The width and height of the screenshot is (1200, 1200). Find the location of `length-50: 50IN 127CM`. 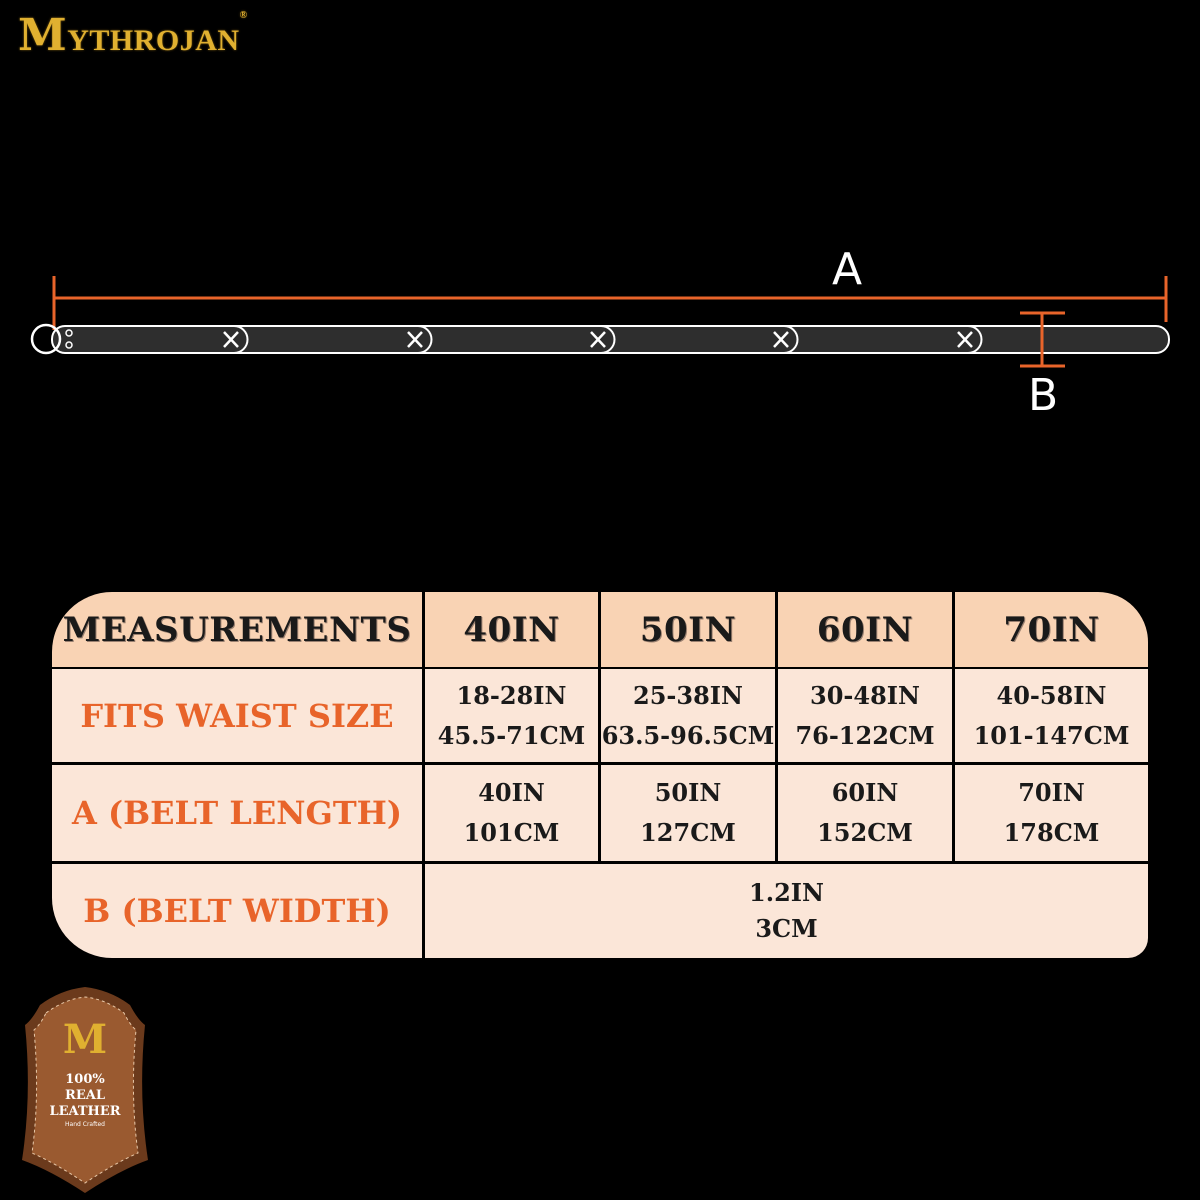

length-50: 50IN 127CM is located at coordinates (688, 813).